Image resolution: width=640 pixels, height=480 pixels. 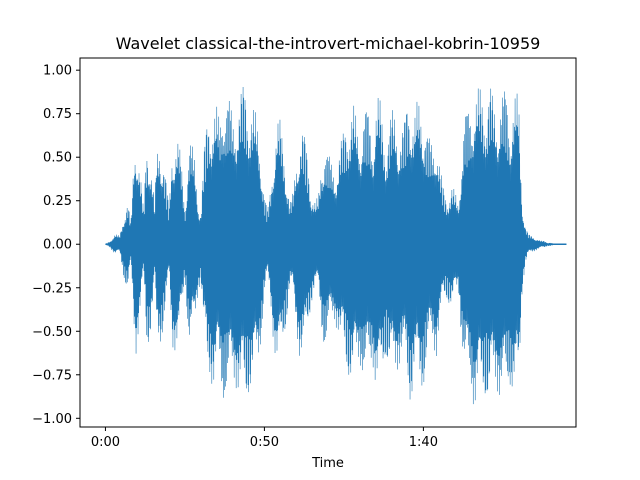 I want to click on y-axis: 1.00 0.75 0.50 0.25 0.00 −0.25 −0.50 −0.75 −1.00, so click(x=56, y=245).